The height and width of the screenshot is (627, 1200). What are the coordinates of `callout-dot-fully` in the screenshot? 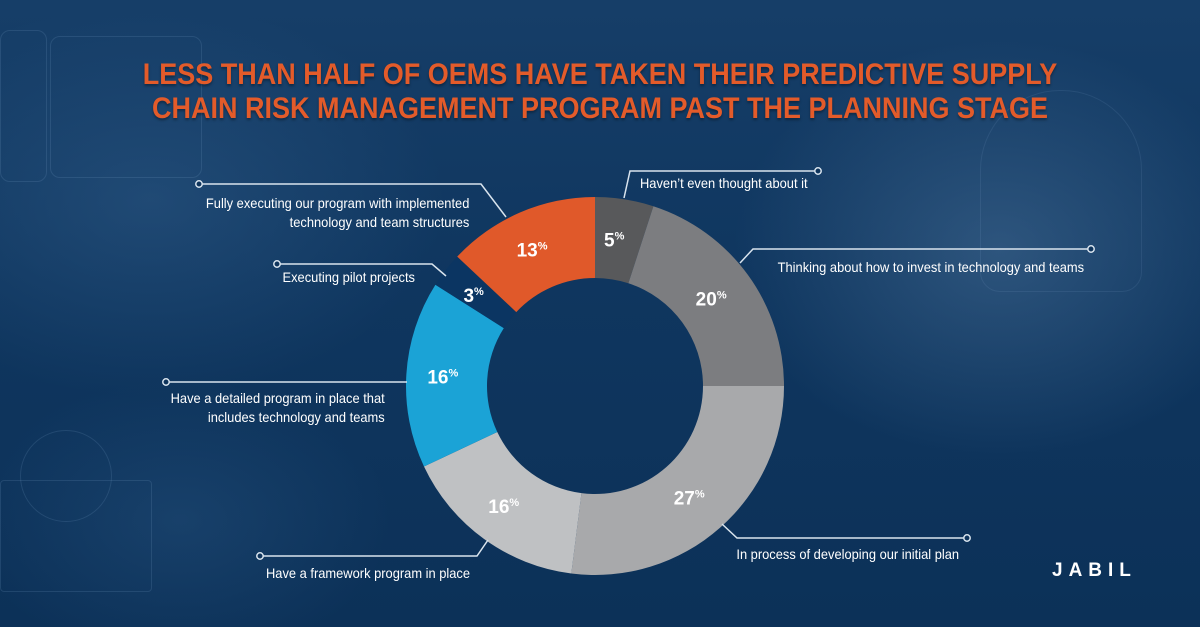 It's located at (199, 184).